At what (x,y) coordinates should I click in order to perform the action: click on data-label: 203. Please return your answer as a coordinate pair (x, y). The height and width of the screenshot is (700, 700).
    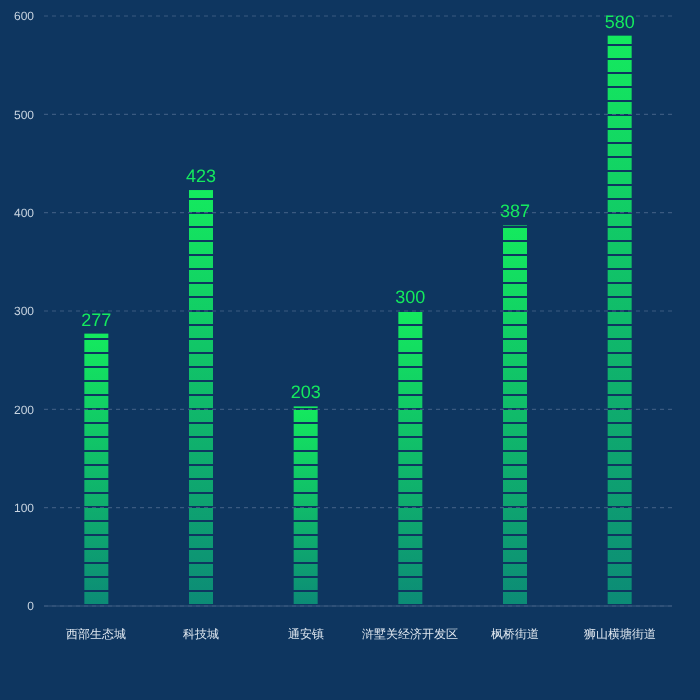
    Looking at the image, I should click on (305, 392).